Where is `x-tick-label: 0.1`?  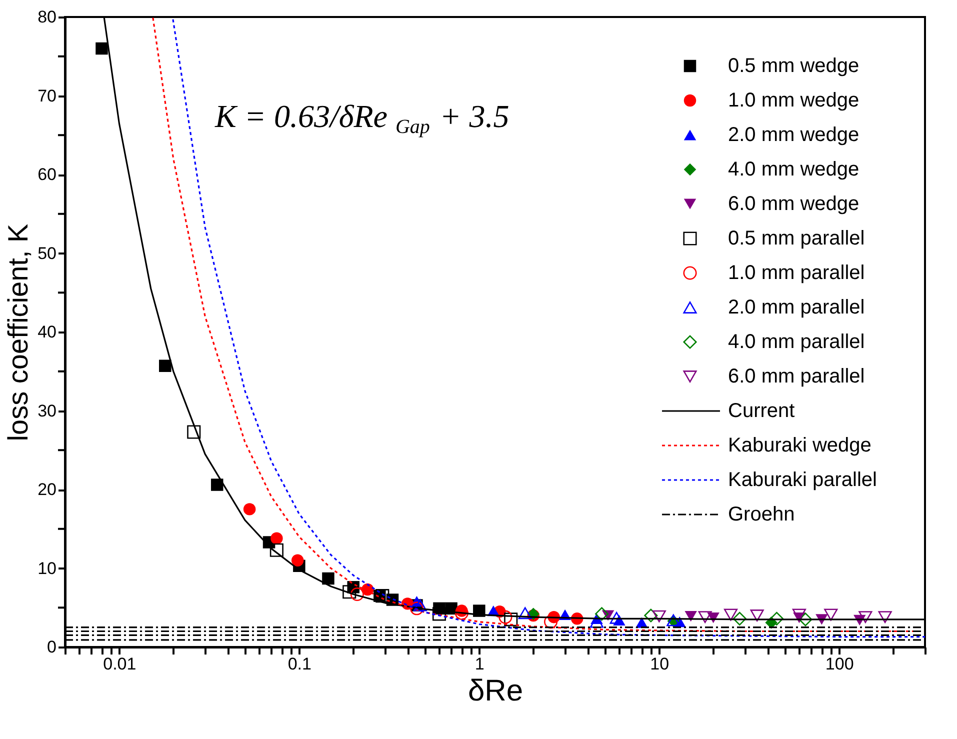 x-tick-label: 0.1 is located at coordinates (300, 664).